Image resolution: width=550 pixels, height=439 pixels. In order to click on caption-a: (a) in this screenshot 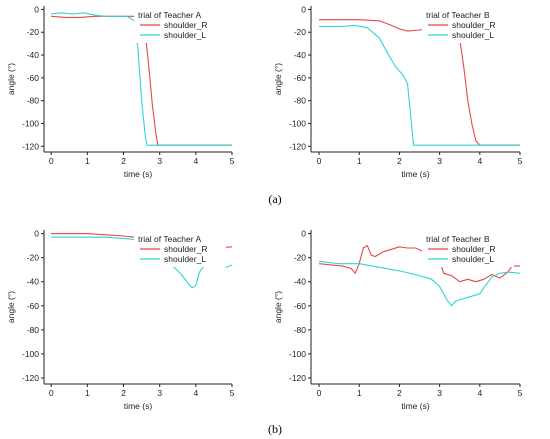, I will do `click(274, 199)`.